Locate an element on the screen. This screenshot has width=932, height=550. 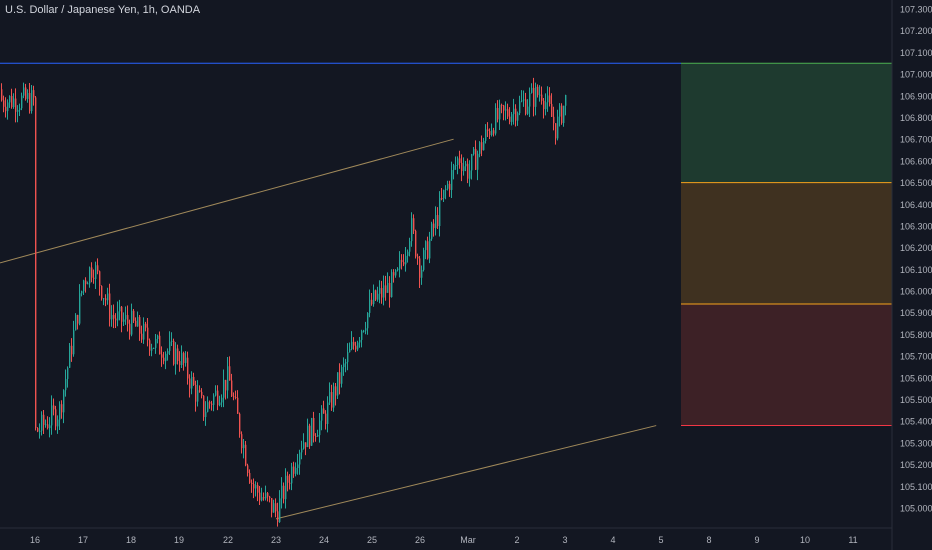
price-tick-label: 105.800 is located at coordinates (916, 335).